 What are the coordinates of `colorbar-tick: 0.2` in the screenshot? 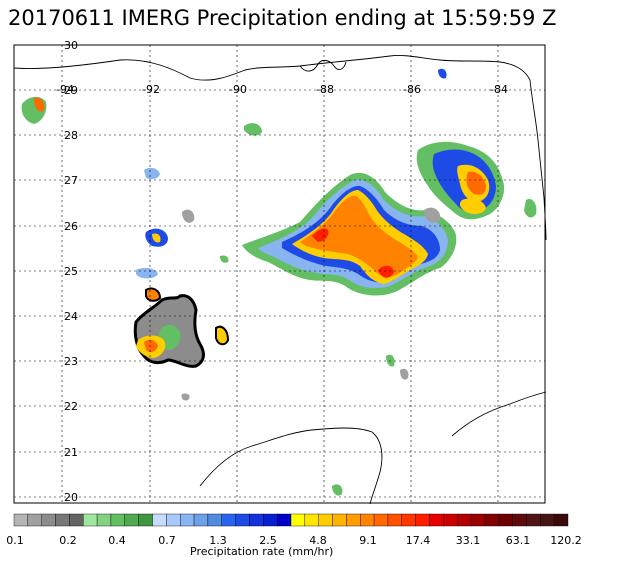 It's located at (68, 540).